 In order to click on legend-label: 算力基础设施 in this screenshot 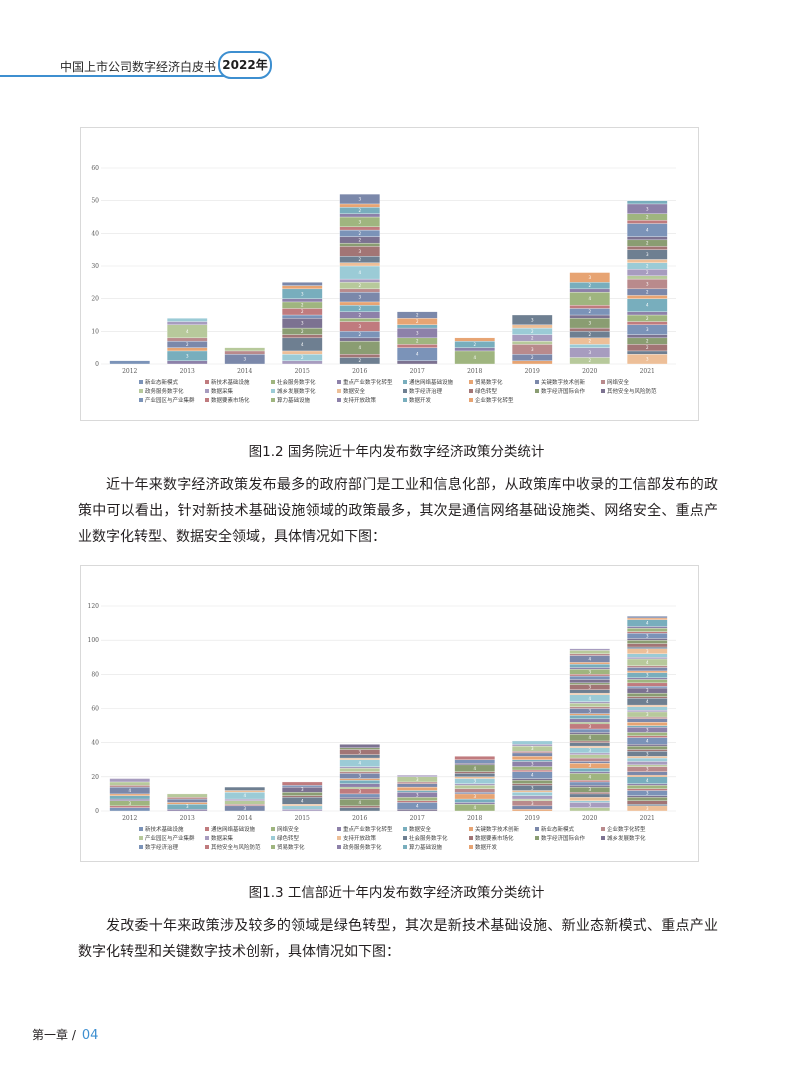, I will do `click(426, 847)`.